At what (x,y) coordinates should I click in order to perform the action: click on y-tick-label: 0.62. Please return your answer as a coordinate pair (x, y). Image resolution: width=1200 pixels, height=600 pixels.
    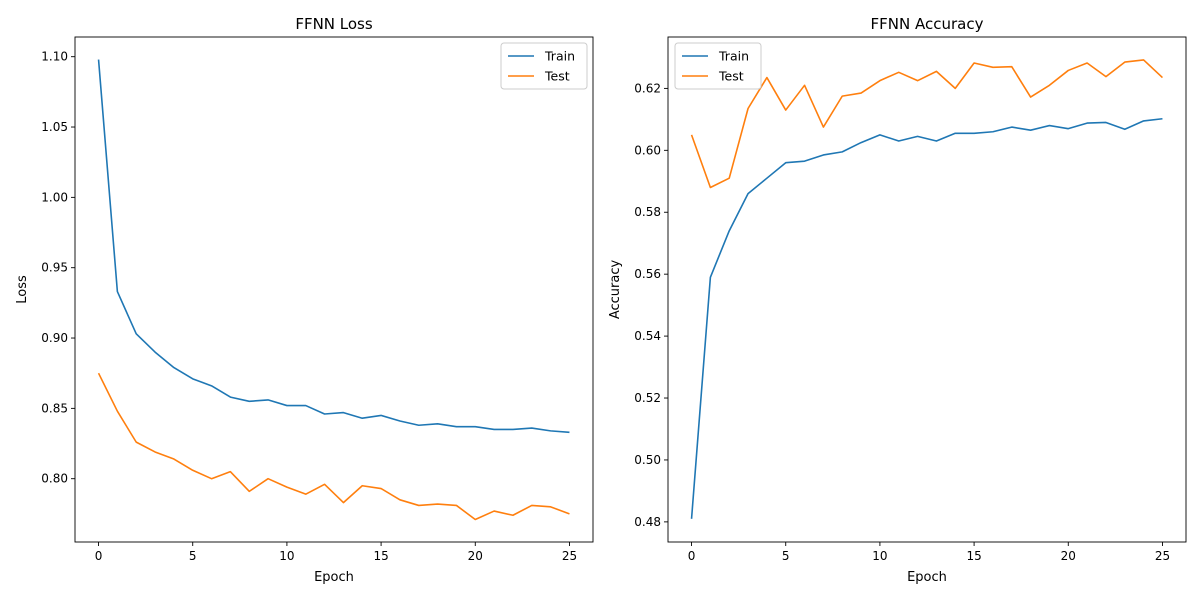
    Looking at the image, I should click on (647, 88).